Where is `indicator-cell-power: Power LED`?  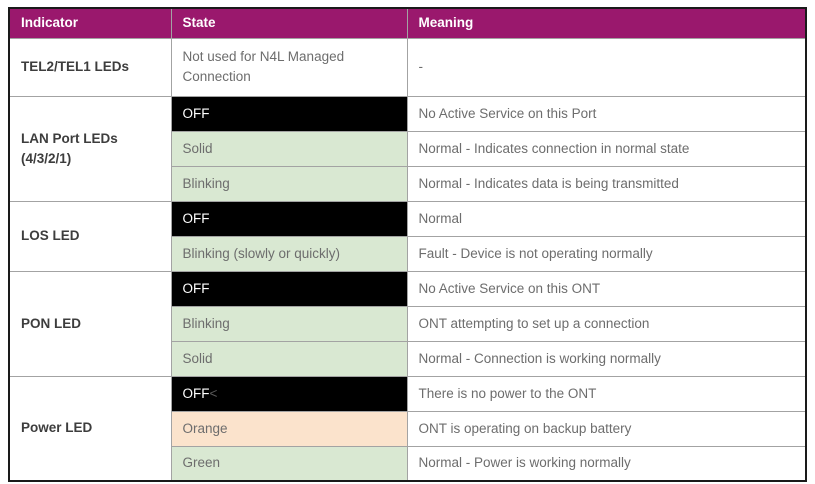 indicator-cell-power: Power LED is located at coordinates (90, 428).